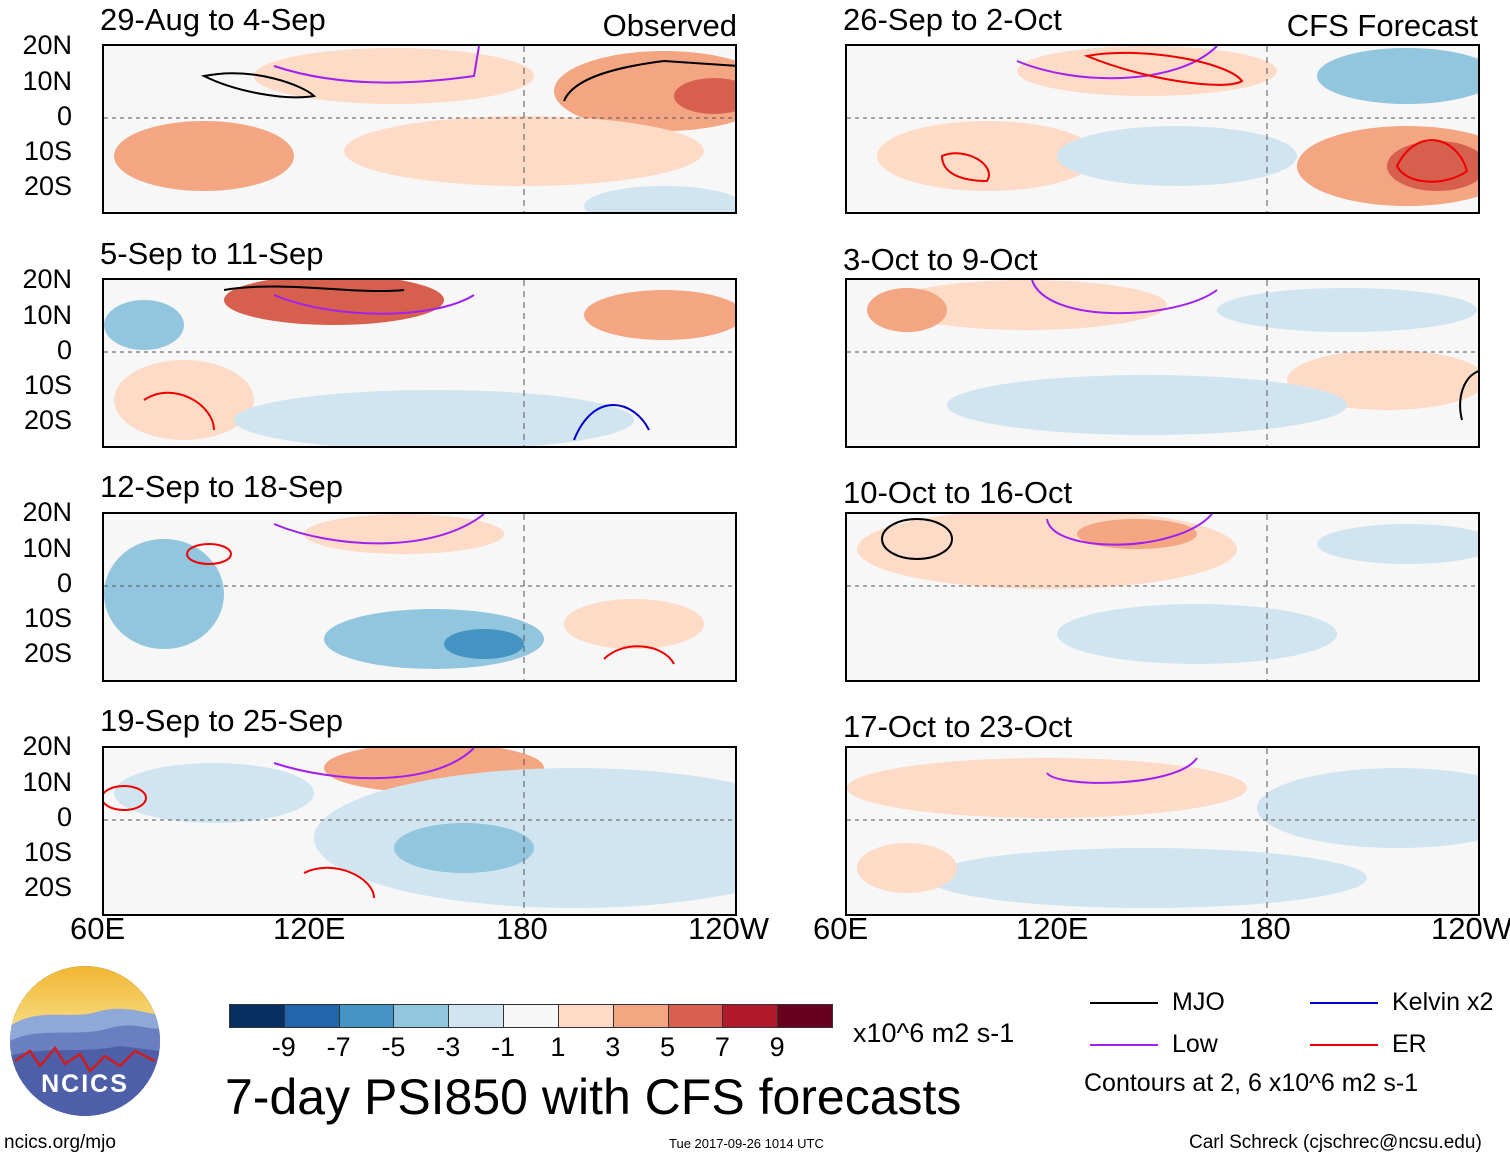 This screenshot has height=1159, width=1510. I want to click on footer-credit: Carl Schreck (cjschrec@ncsu.edu), so click(1335, 1142).